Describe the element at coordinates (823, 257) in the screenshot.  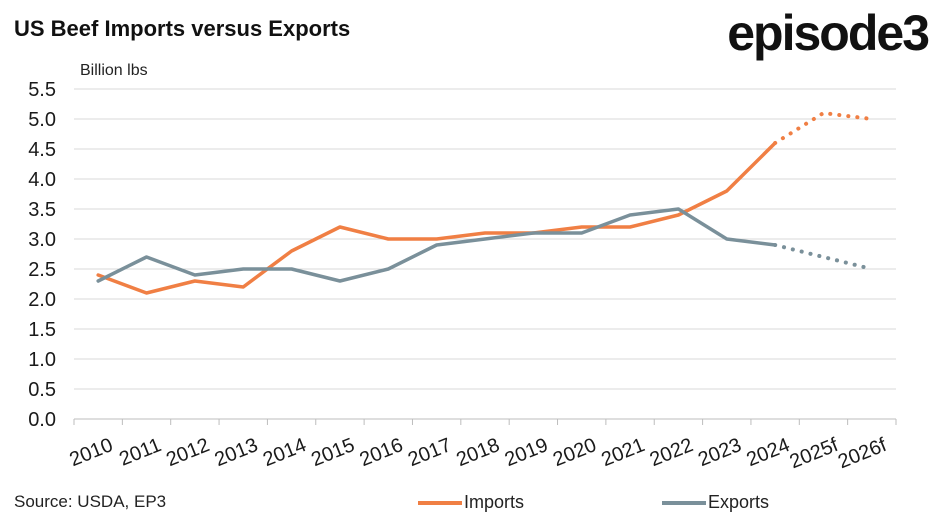
I see `series-forecast-line-exports` at that location.